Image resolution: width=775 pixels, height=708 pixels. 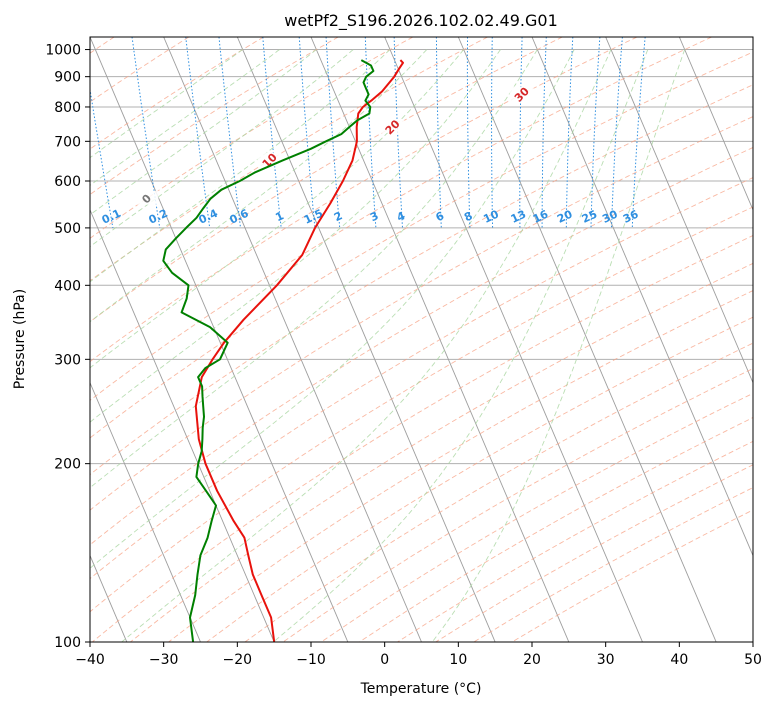 What do you see at coordinates (418, 655) in the screenshot?
I see `x-axis-ticks: −40 −30 −20 −10 0 10 20 30 40 50` at bounding box center [418, 655].